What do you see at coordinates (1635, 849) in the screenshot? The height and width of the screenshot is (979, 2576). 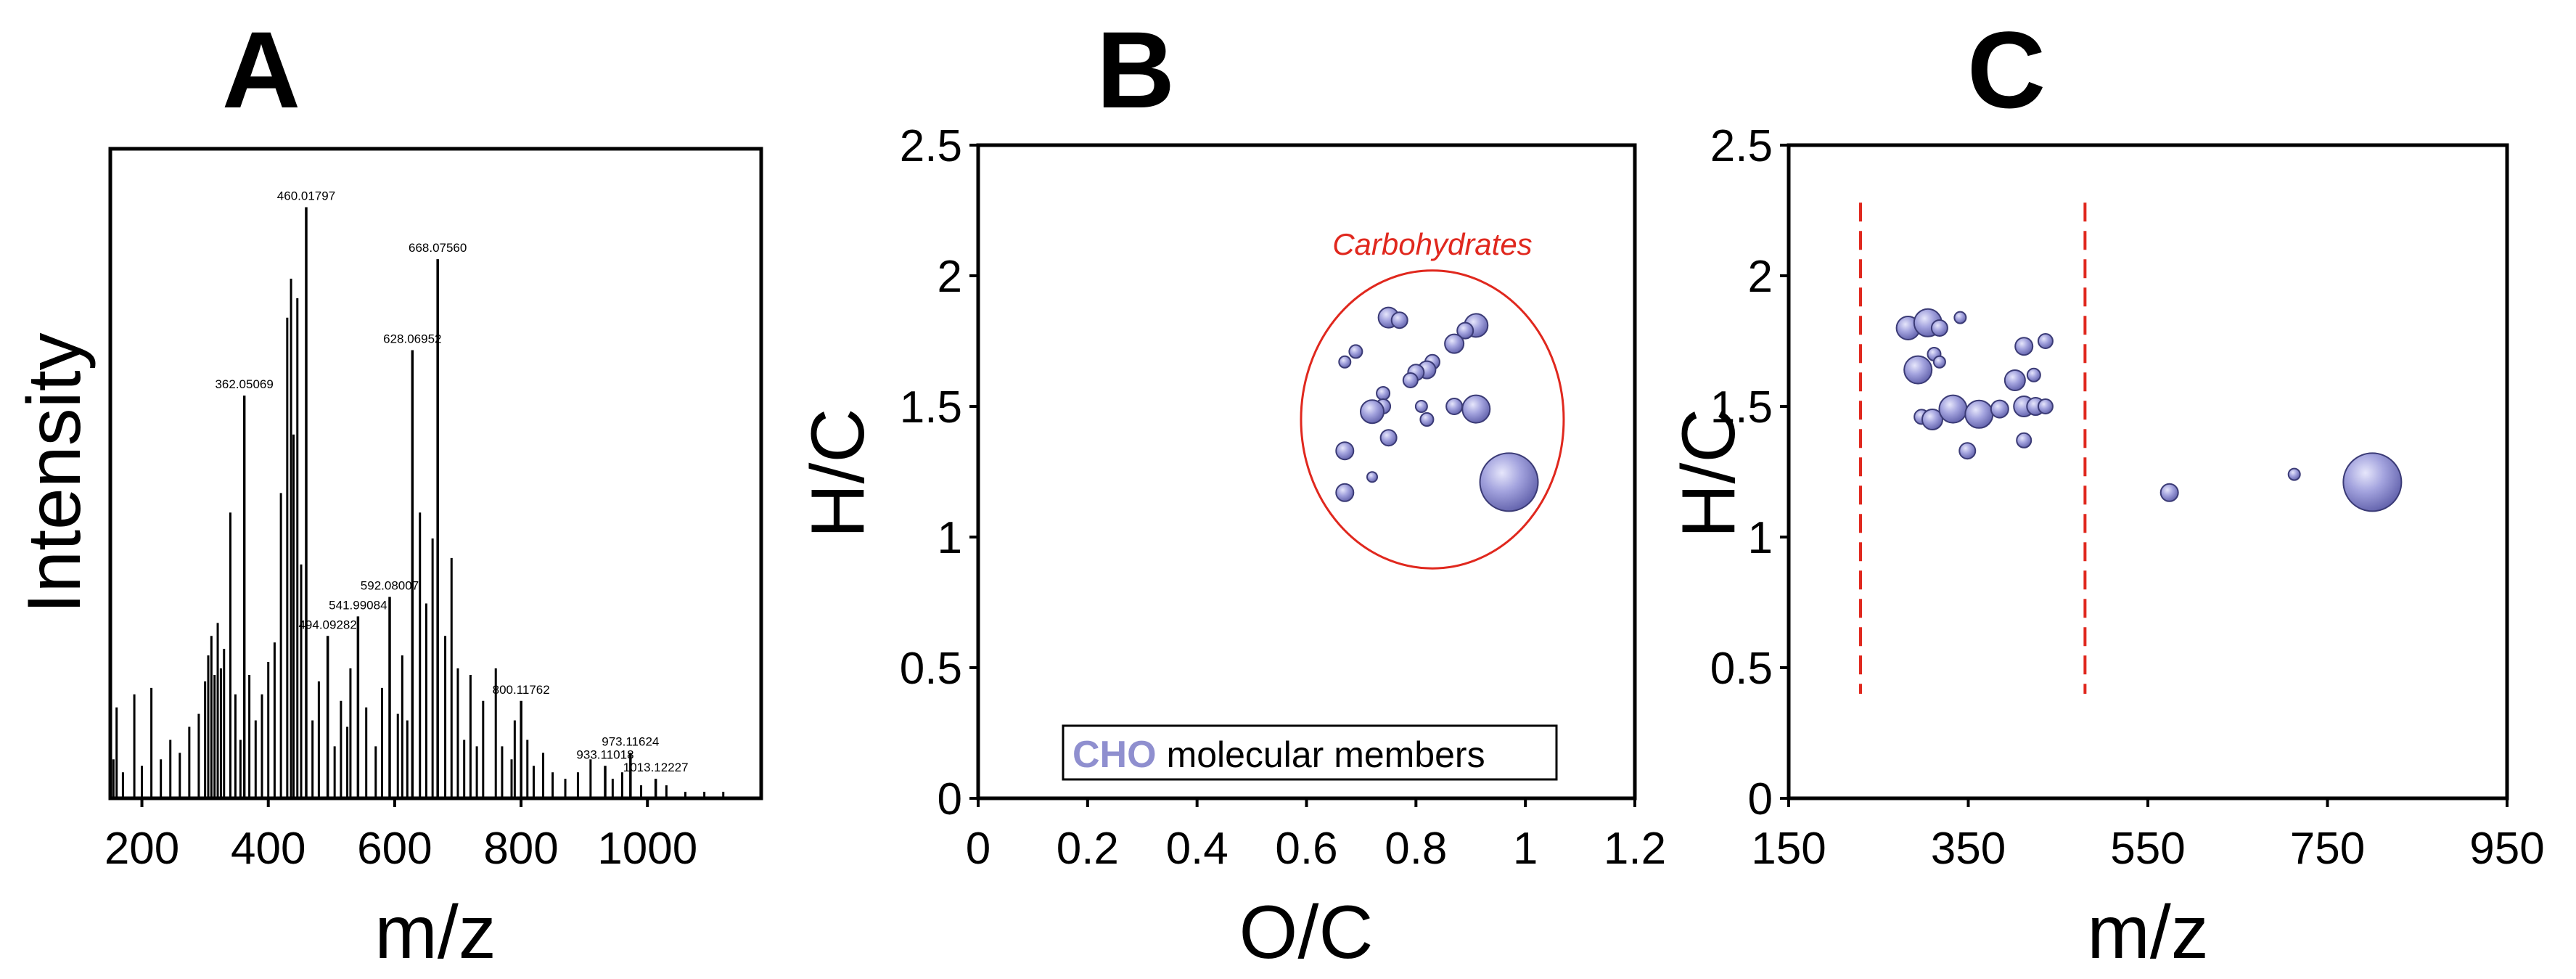 I see `x-tick-label: 1.2` at bounding box center [1635, 849].